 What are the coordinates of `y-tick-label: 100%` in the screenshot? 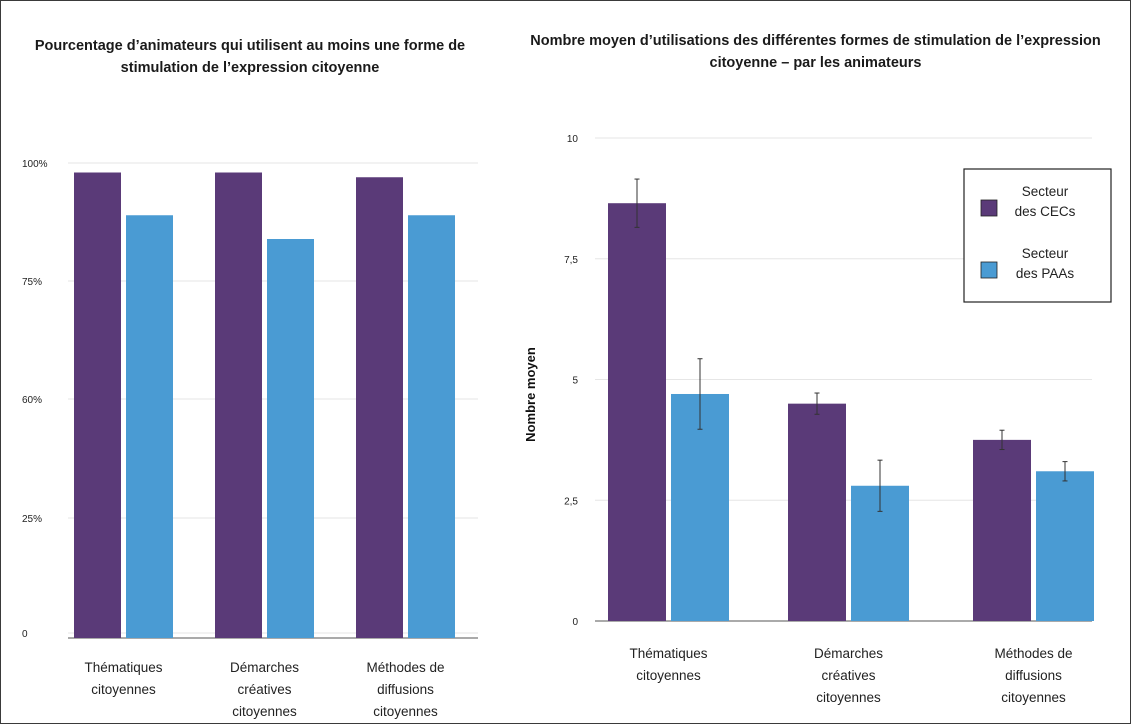 It's located at (35, 164).